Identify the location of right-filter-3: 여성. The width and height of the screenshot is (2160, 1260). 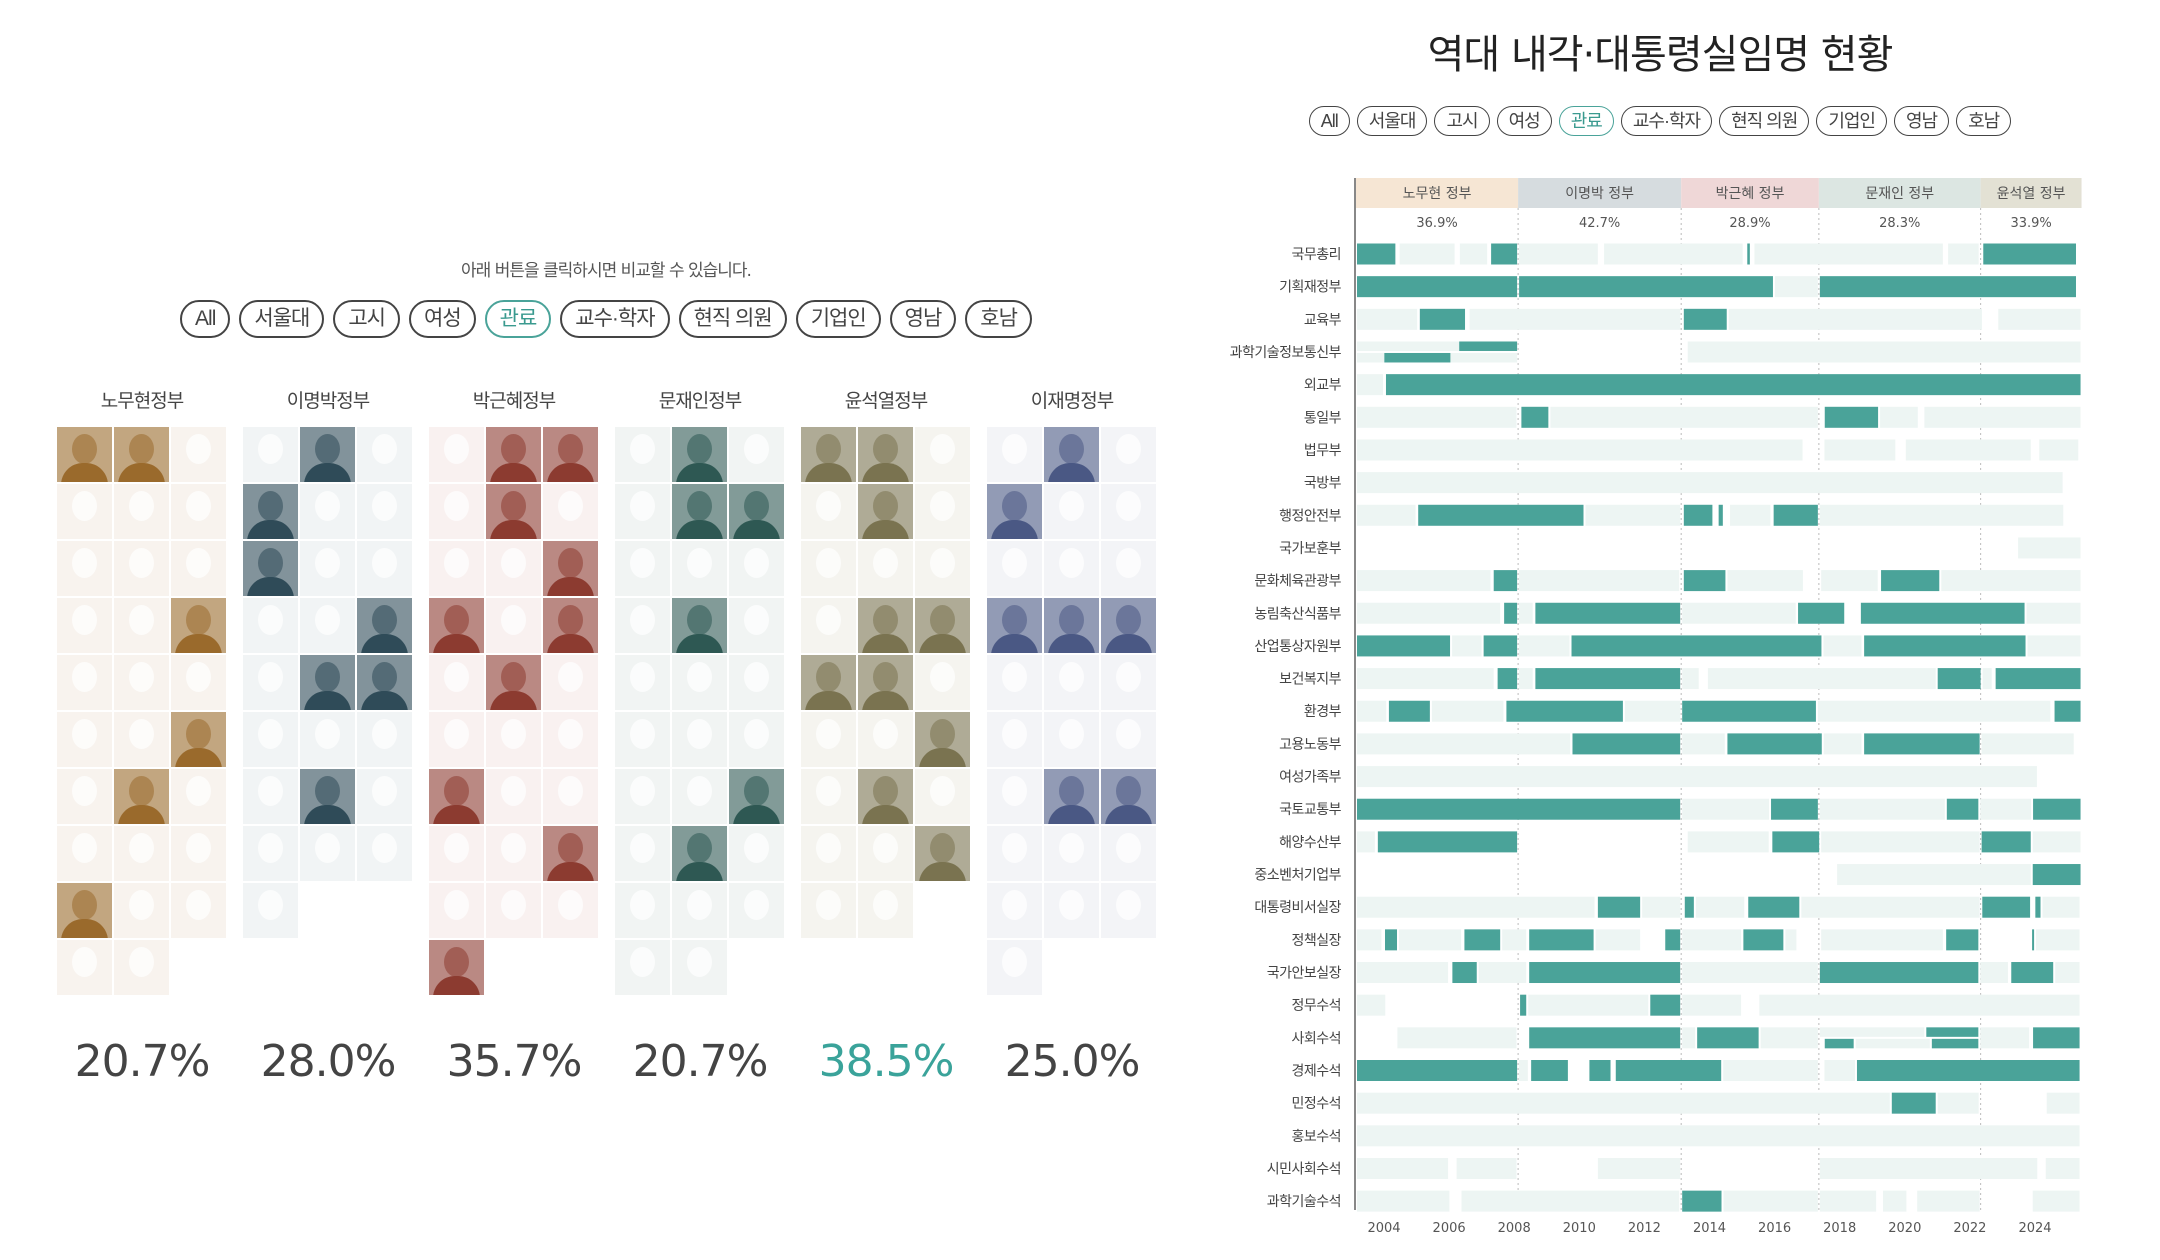
(1524, 121).